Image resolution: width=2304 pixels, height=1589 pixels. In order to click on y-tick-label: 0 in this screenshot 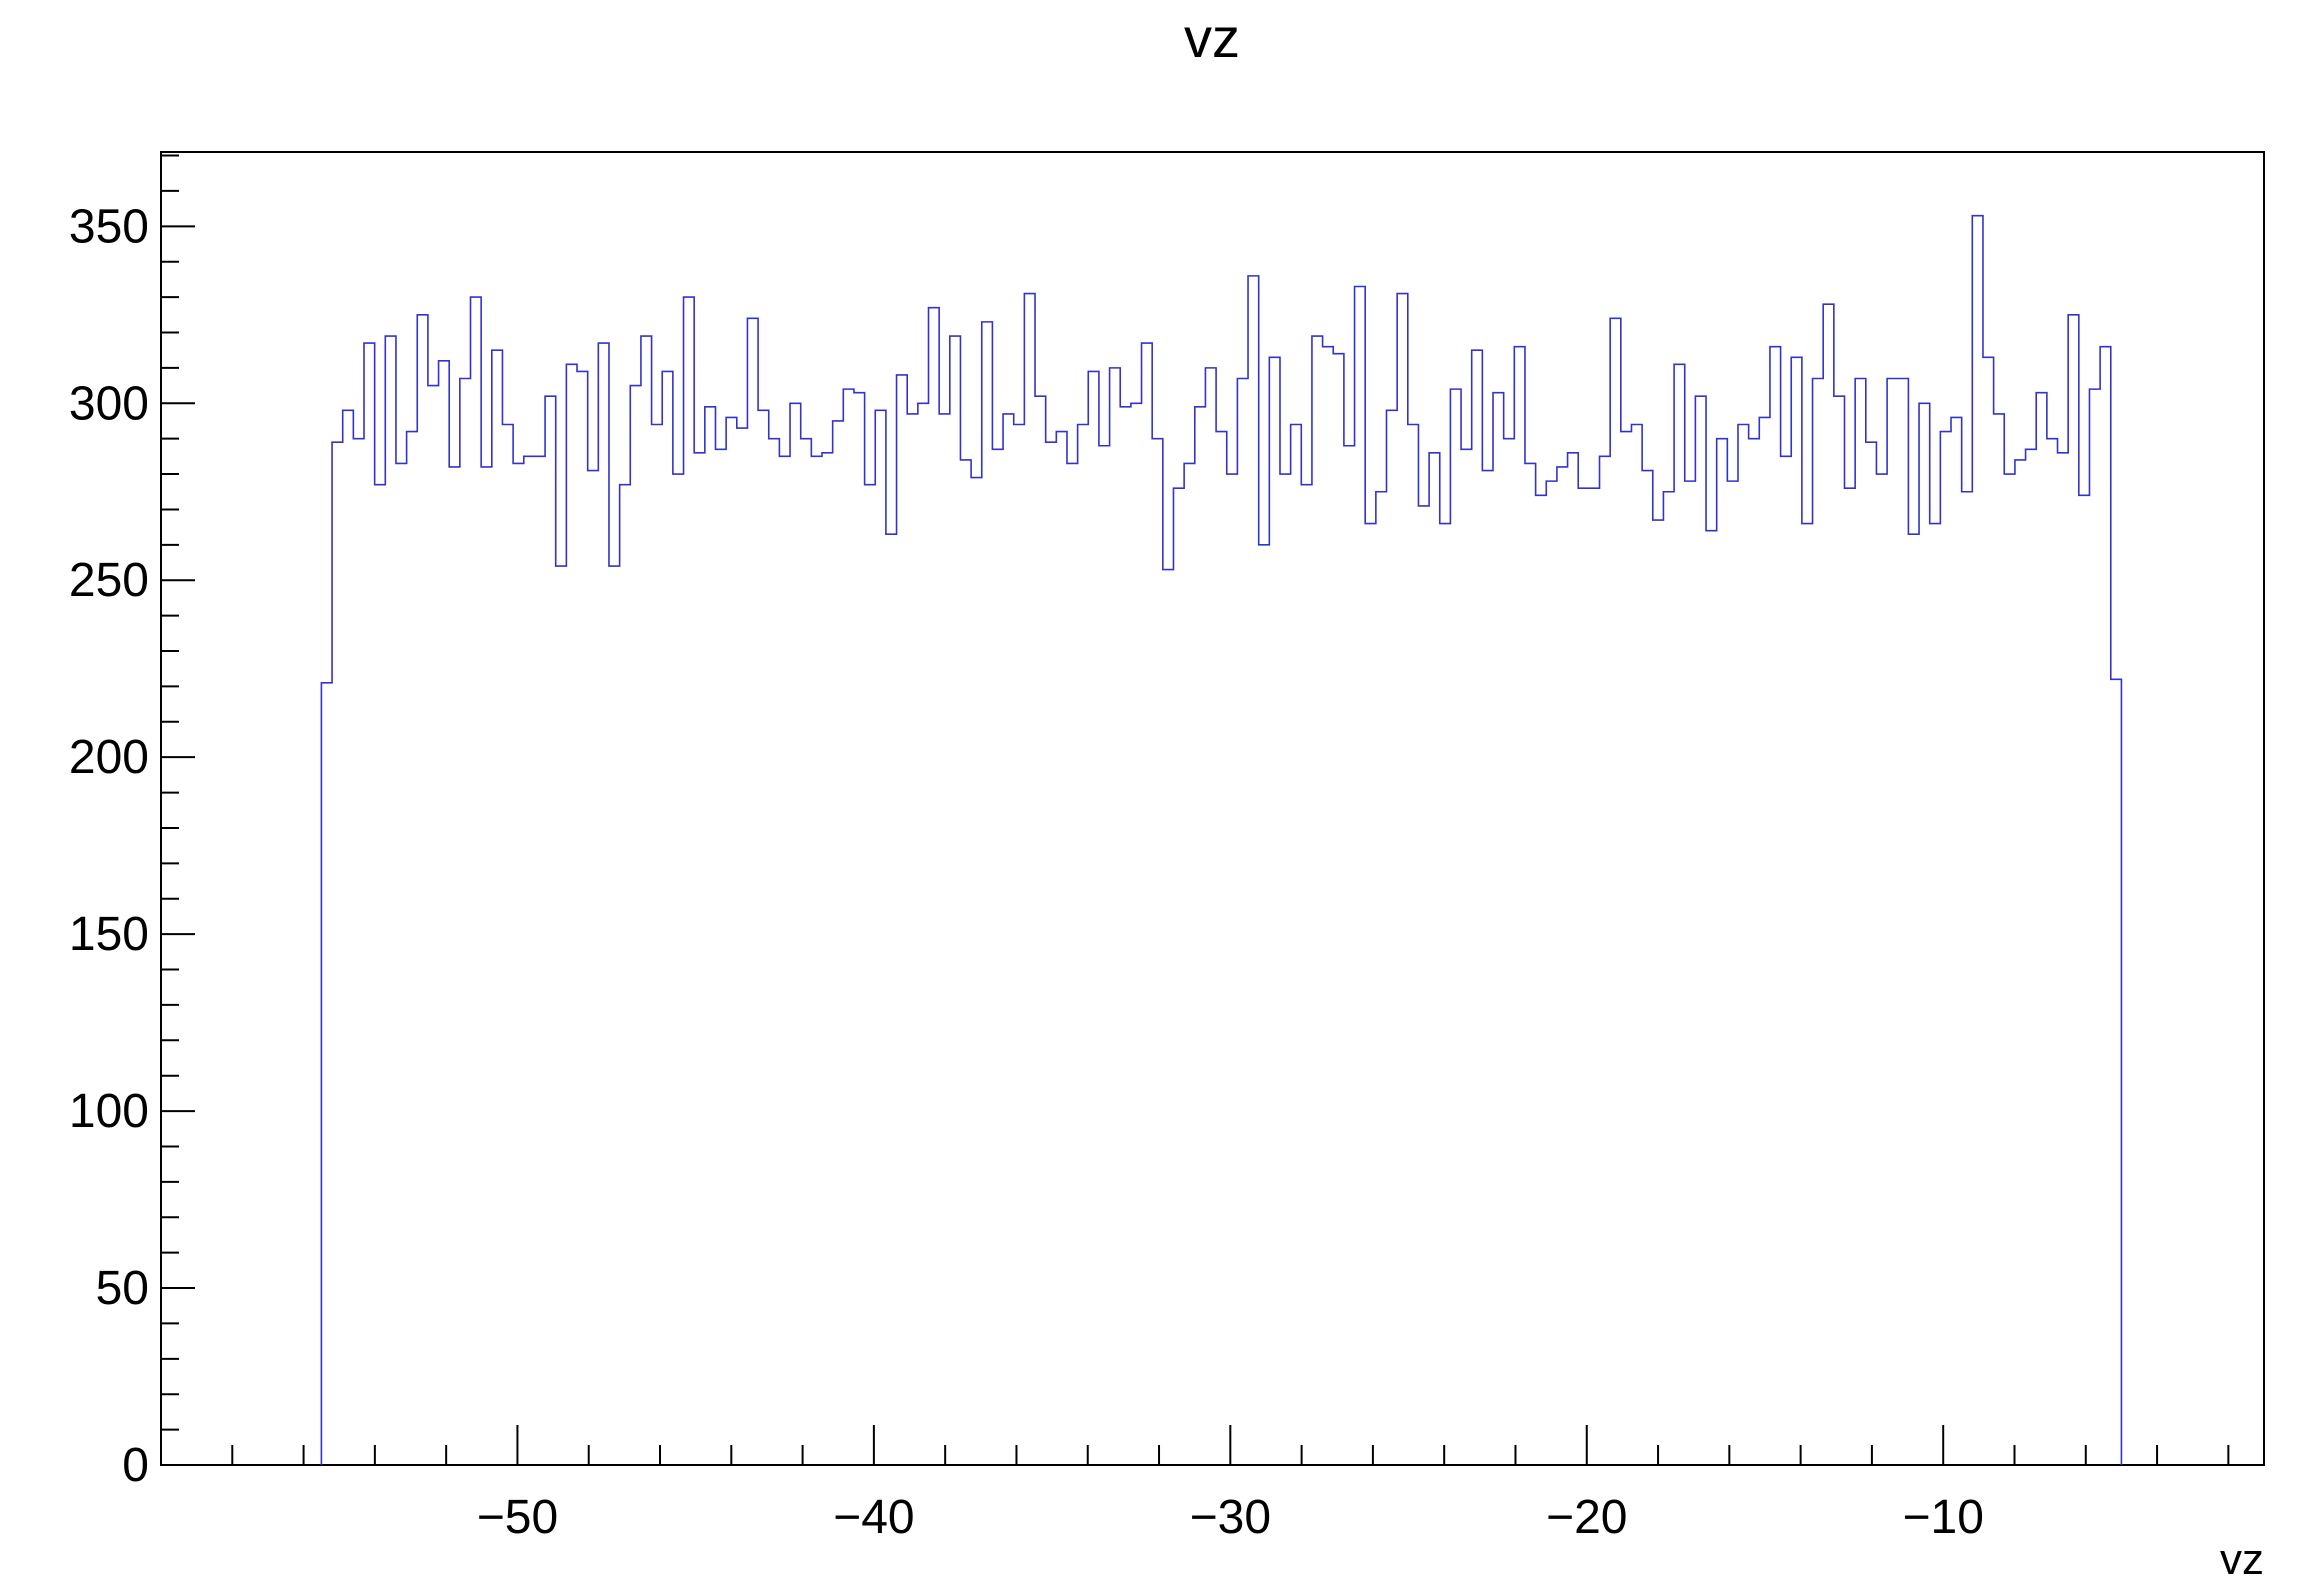, I will do `click(135, 1465)`.